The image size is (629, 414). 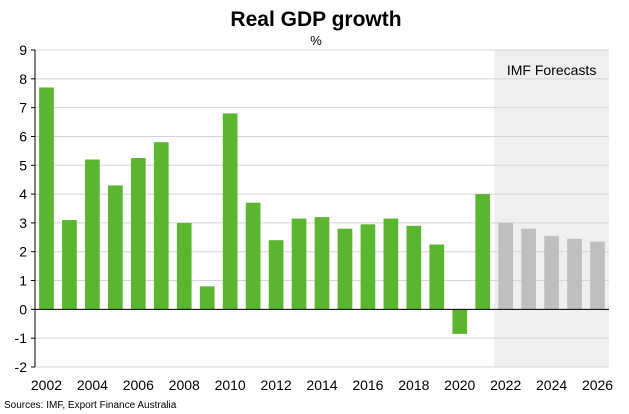 I want to click on chart-subtitle: %, so click(x=316, y=40).